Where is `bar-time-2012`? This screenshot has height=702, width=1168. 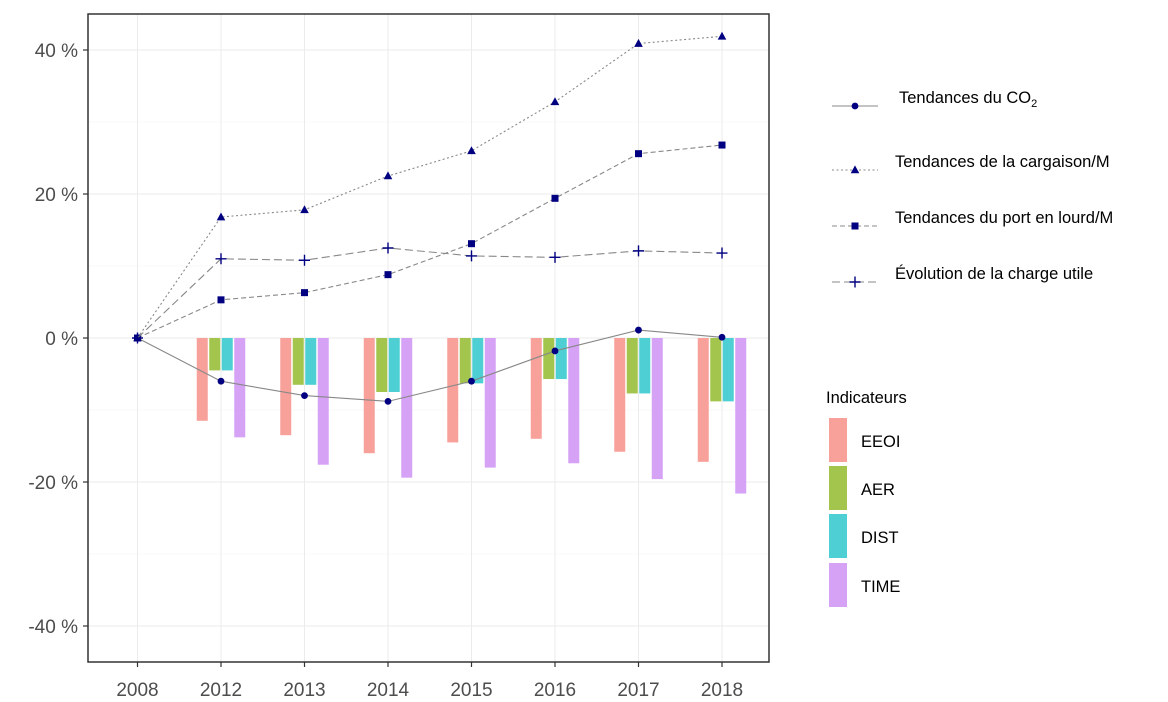 bar-time-2012 is located at coordinates (240, 388).